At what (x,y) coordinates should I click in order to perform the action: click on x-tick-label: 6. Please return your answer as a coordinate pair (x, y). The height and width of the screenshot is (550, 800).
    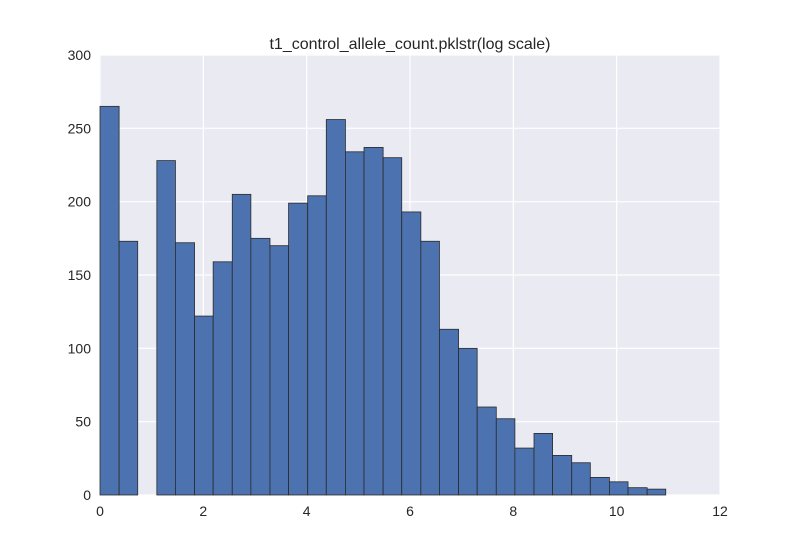
    Looking at the image, I should click on (410, 511).